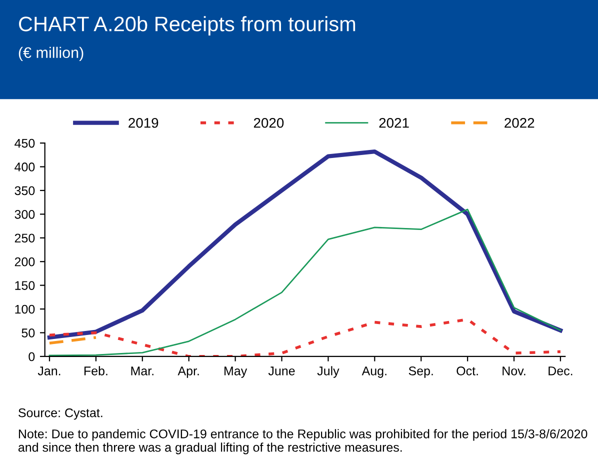 This screenshot has height=469, width=598. What do you see at coordinates (25, 285) in the screenshot?
I see `y-tick-label: 150` at bounding box center [25, 285].